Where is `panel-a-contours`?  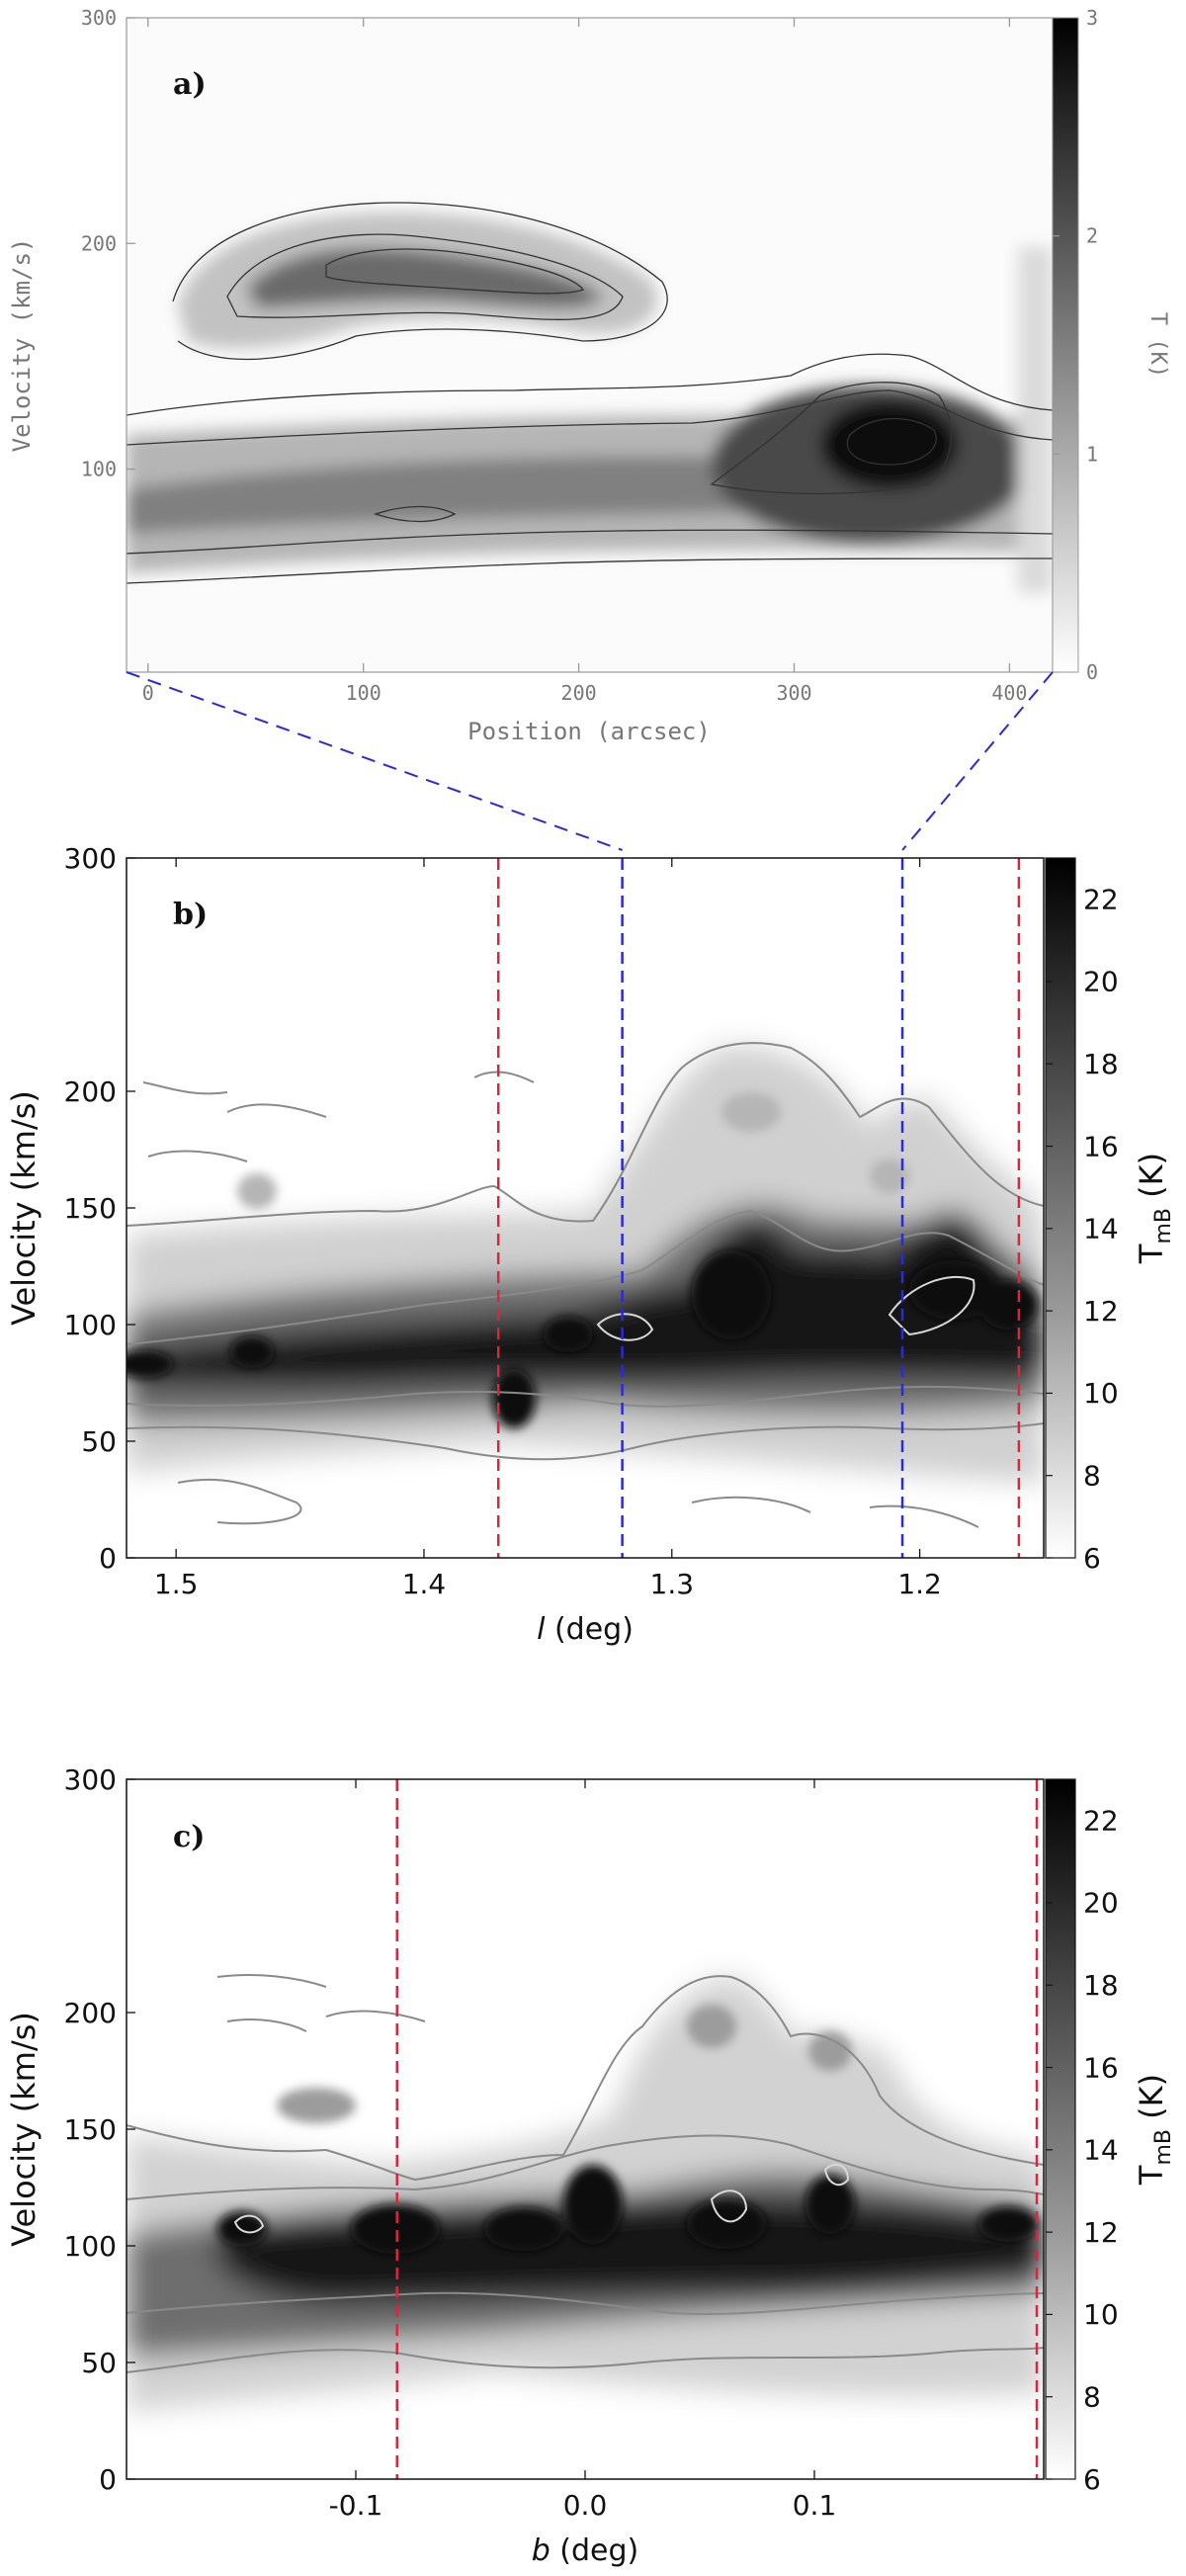 panel-a-contours is located at coordinates (590, 393).